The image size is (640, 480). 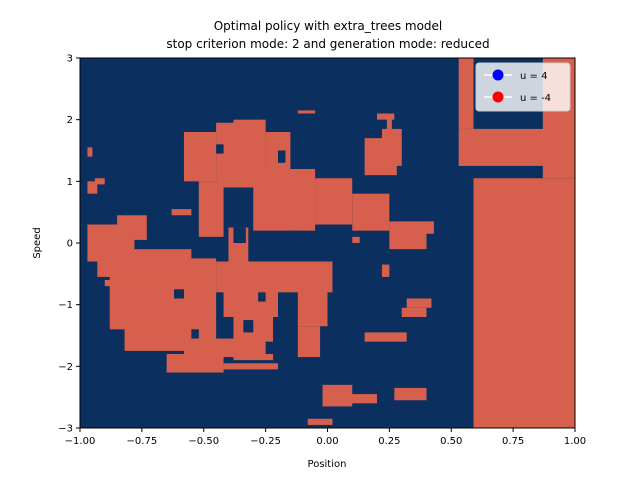 I want to click on x-tick-label: −1.00, so click(x=80, y=441).